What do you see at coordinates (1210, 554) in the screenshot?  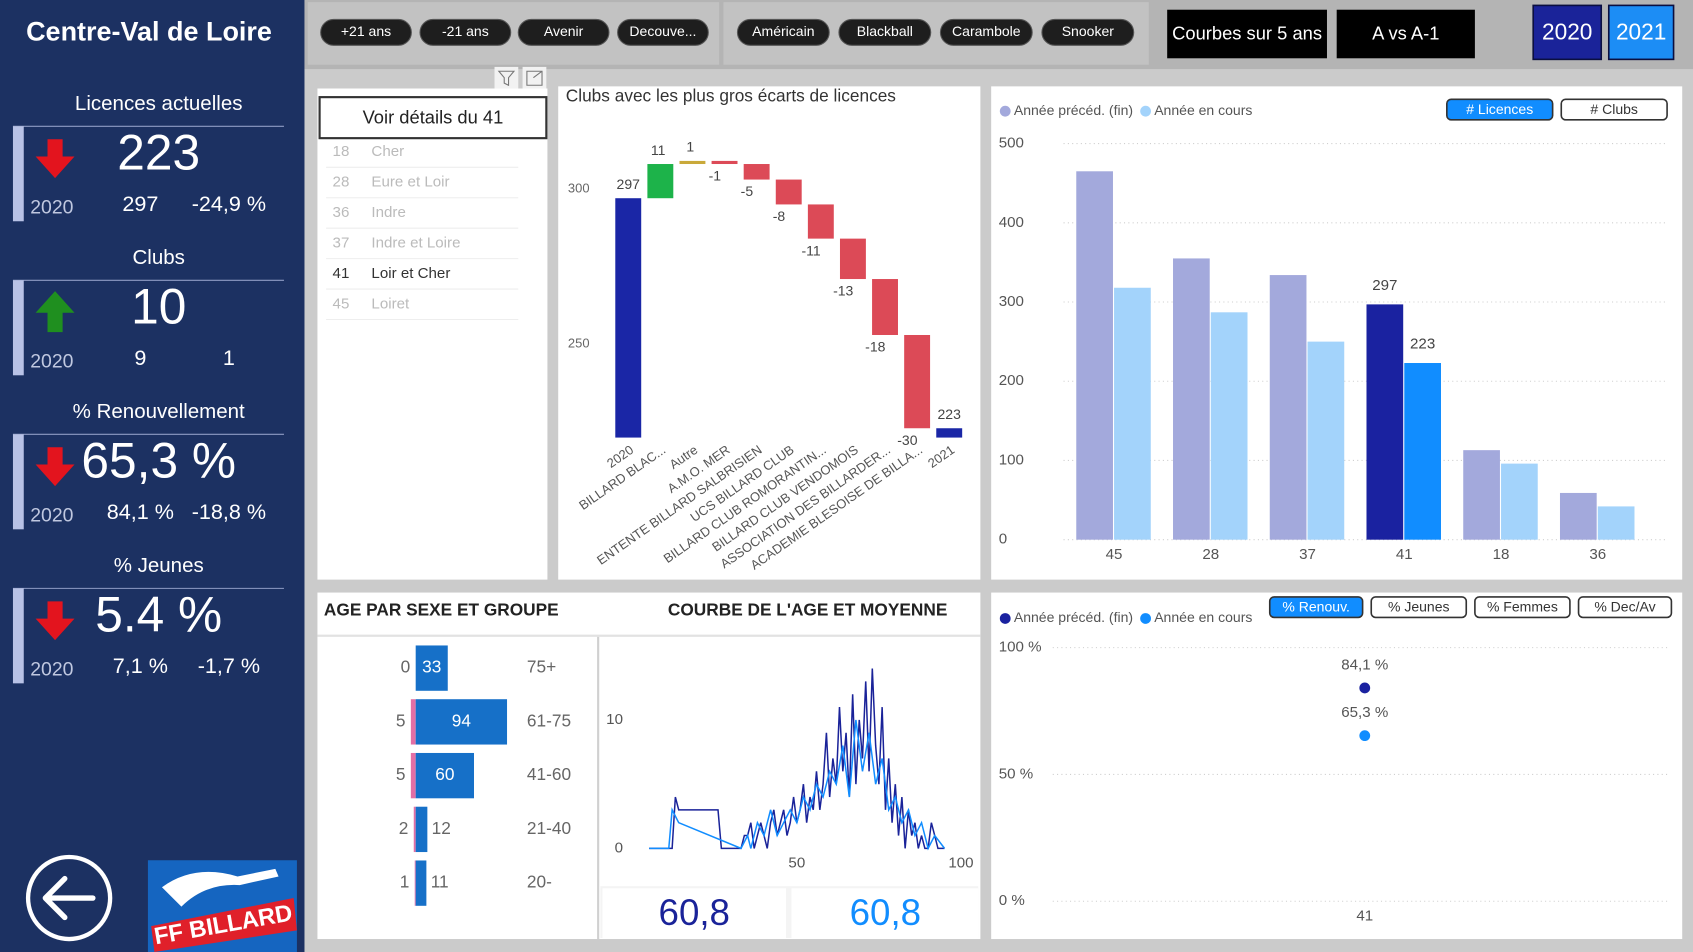 I see `x-tick-label: 28` at bounding box center [1210, 554].